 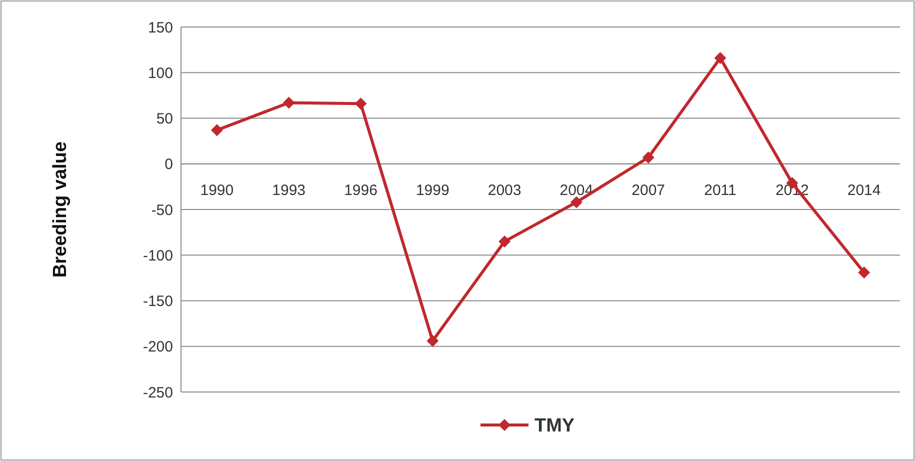 I want to click on x-tick-label: 1993, so click(x=289, y=190).